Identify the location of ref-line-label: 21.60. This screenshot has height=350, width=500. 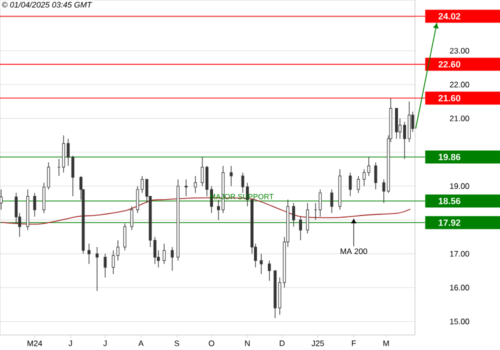
(449, 98).